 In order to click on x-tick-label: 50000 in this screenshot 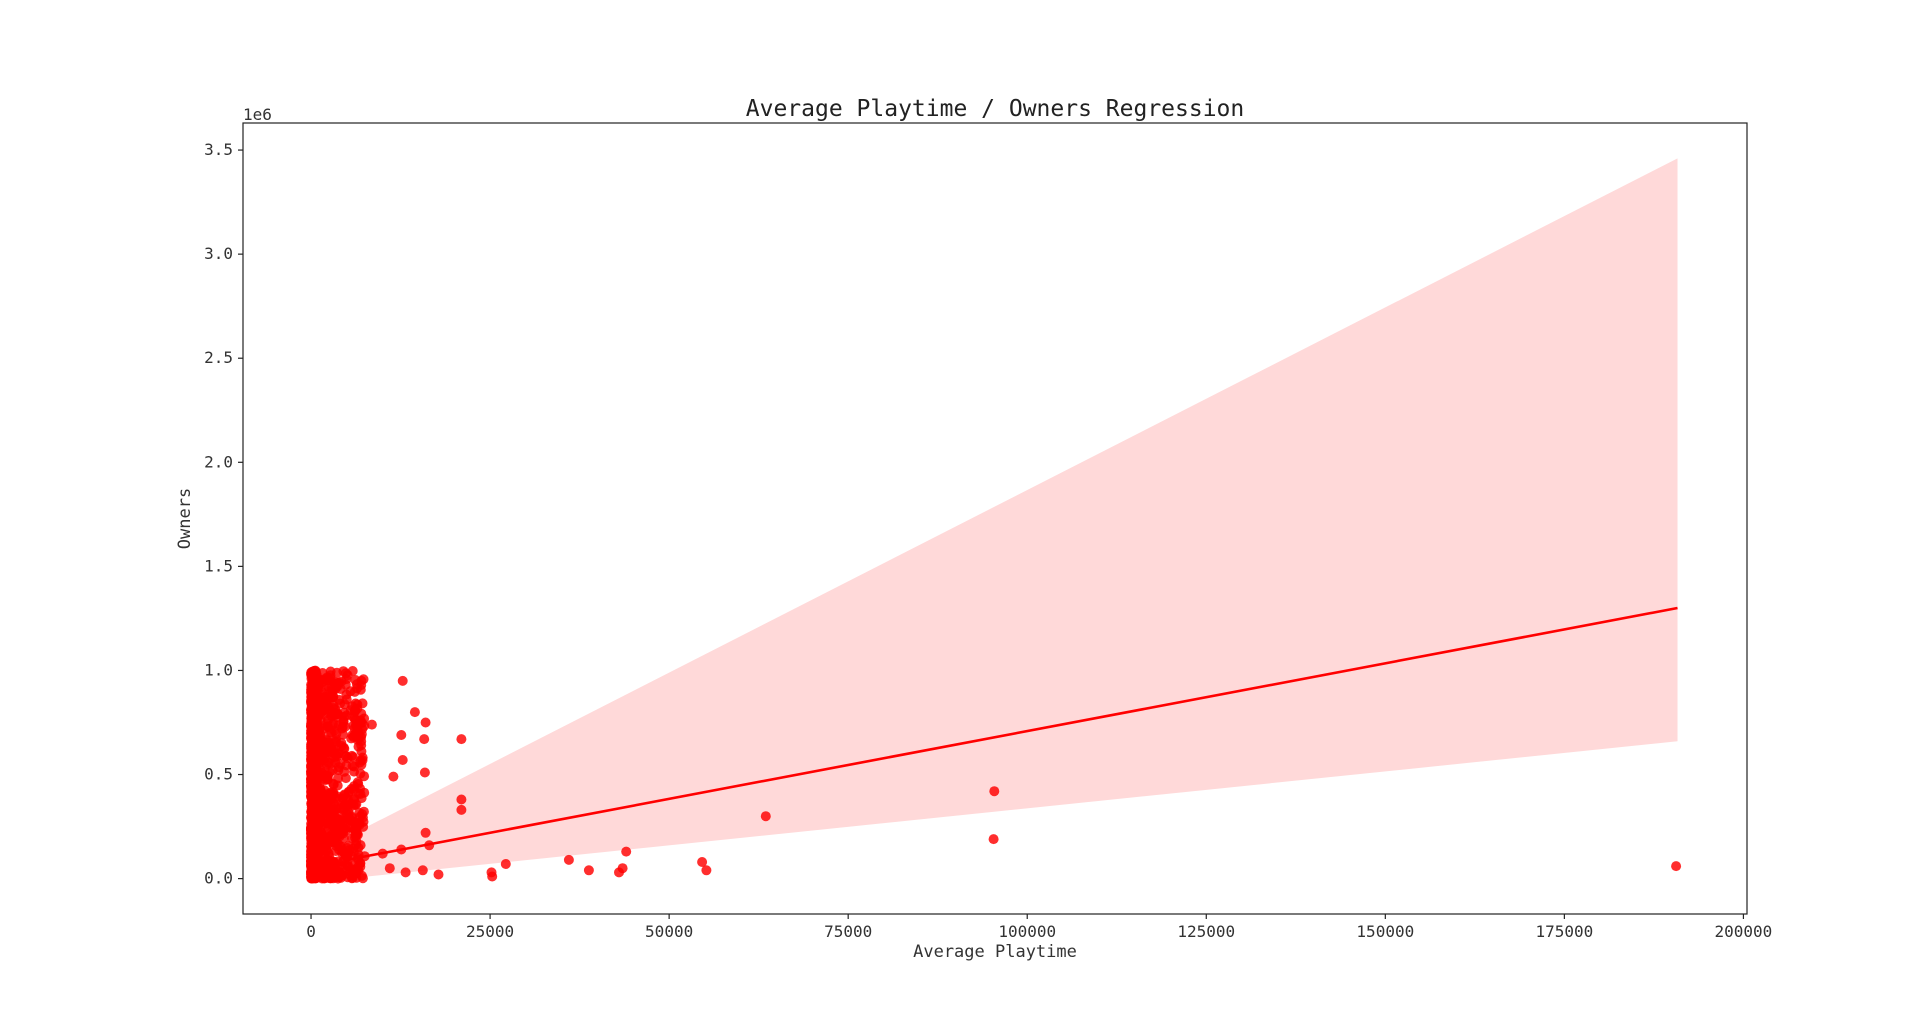, I will do `click(669, 931)`.